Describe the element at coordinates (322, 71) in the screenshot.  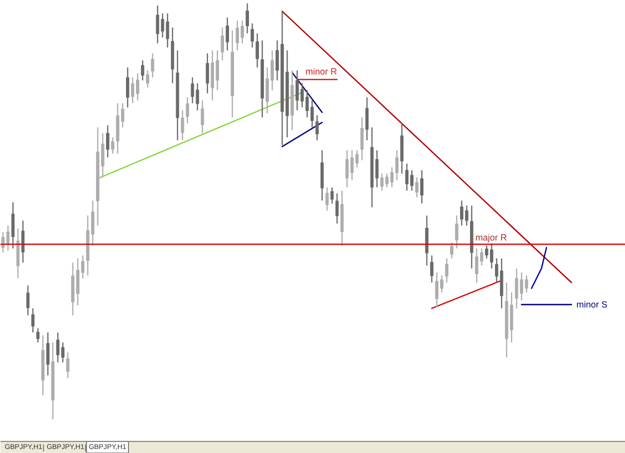
I see `series-label: minor R` at that location.